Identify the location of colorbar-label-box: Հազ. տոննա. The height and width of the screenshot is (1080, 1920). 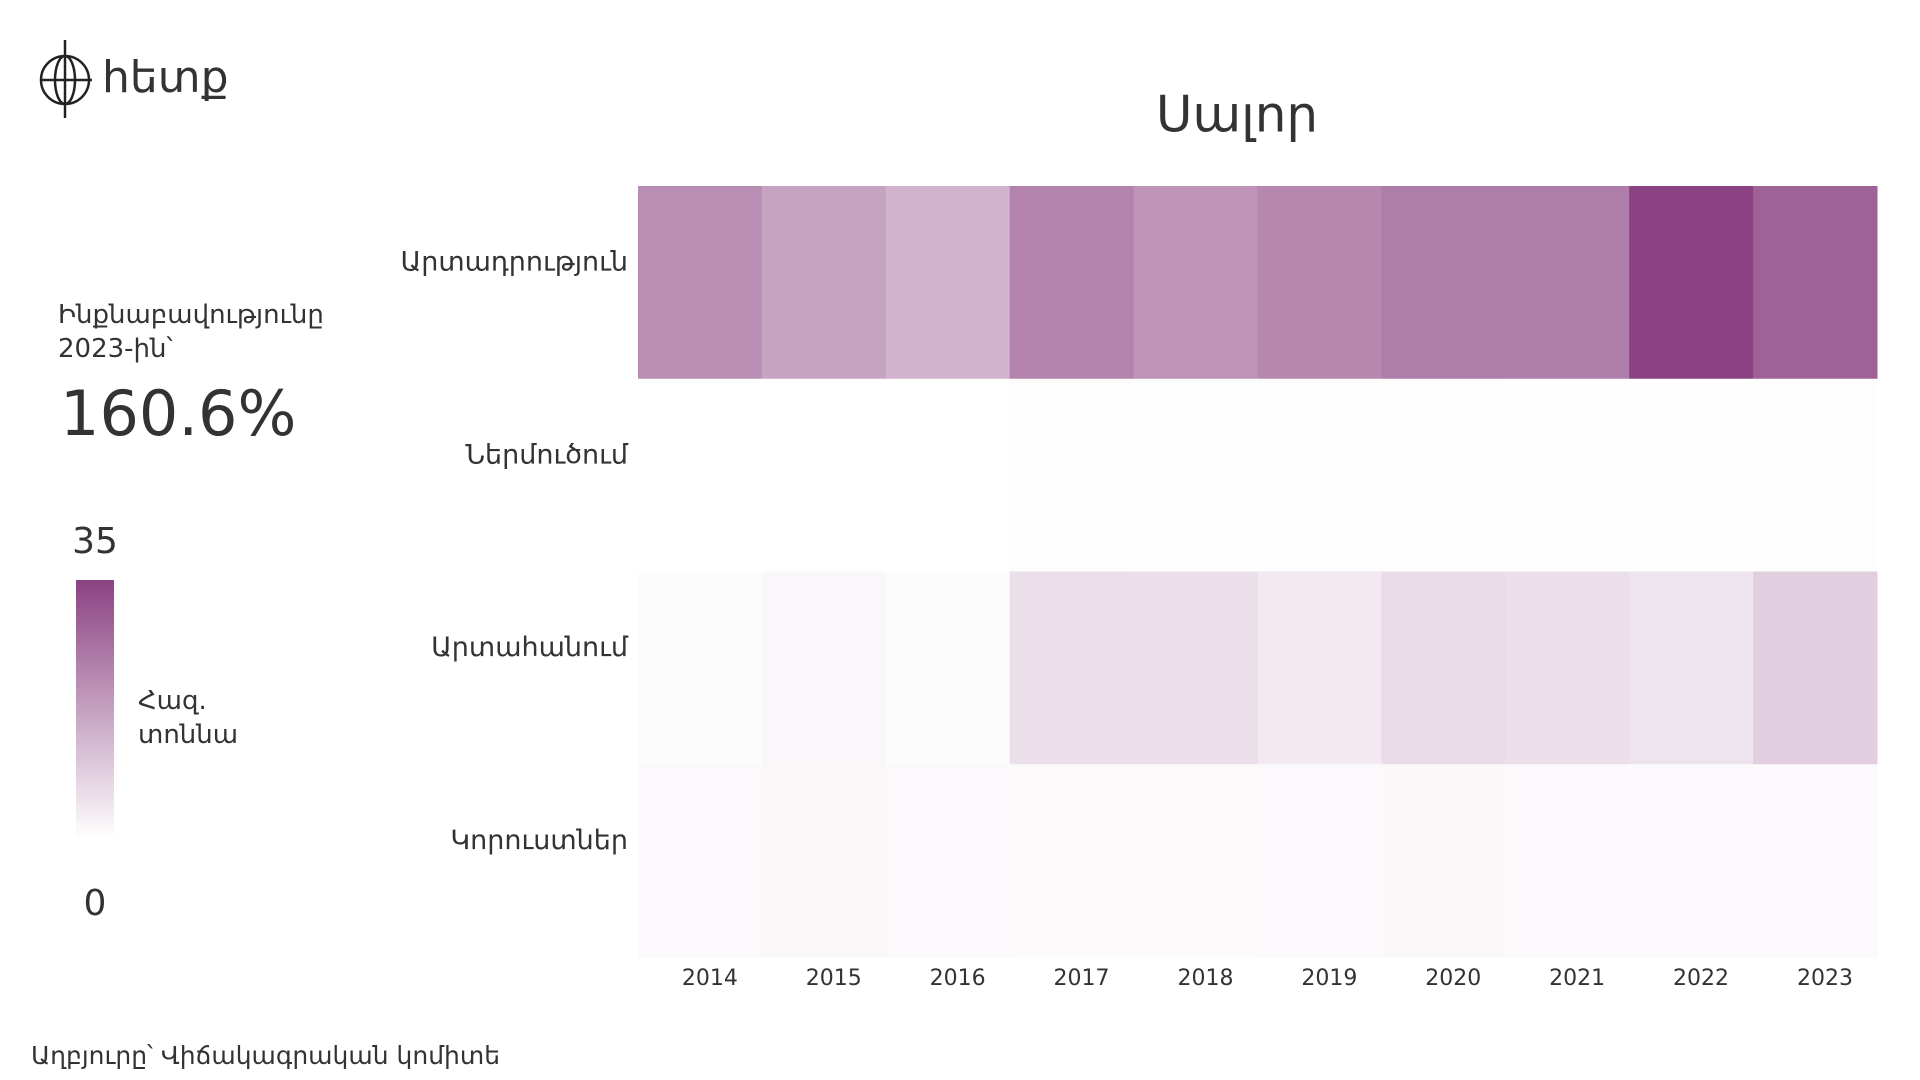
(188, 718).